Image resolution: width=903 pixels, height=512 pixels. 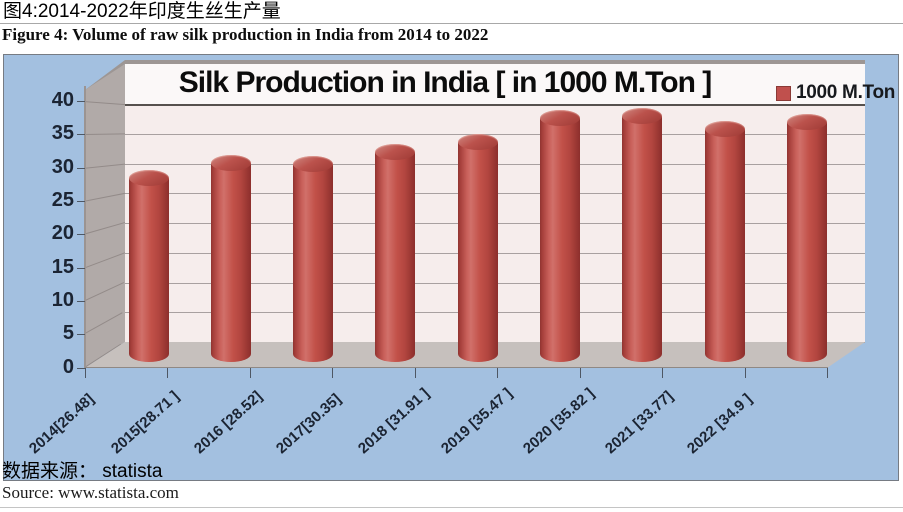 I want to click on x-category-label: 2015[28.71 ], so click(x=145, y=422).